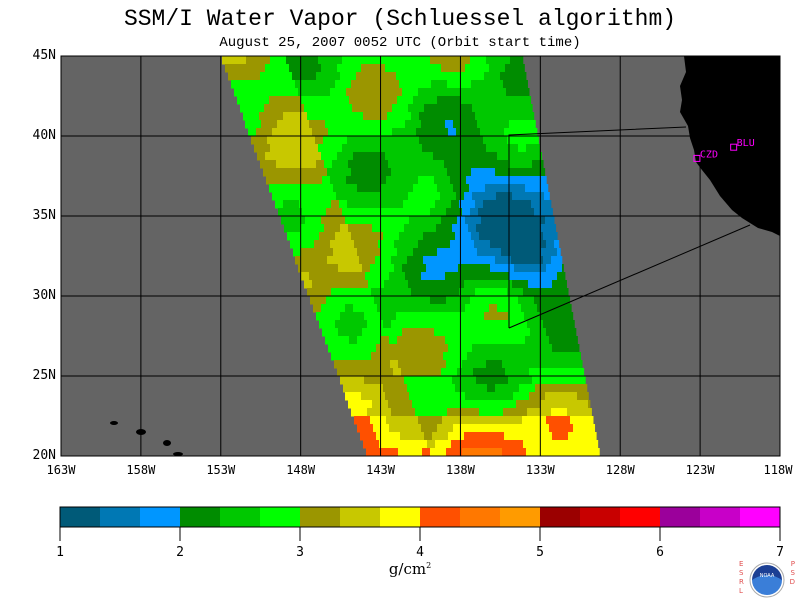 This screenshot has height=600, width=800. Describe the element at coordinates (60, 552) in the screenshot. I see `colorbar-tick-label: 1` at that location.